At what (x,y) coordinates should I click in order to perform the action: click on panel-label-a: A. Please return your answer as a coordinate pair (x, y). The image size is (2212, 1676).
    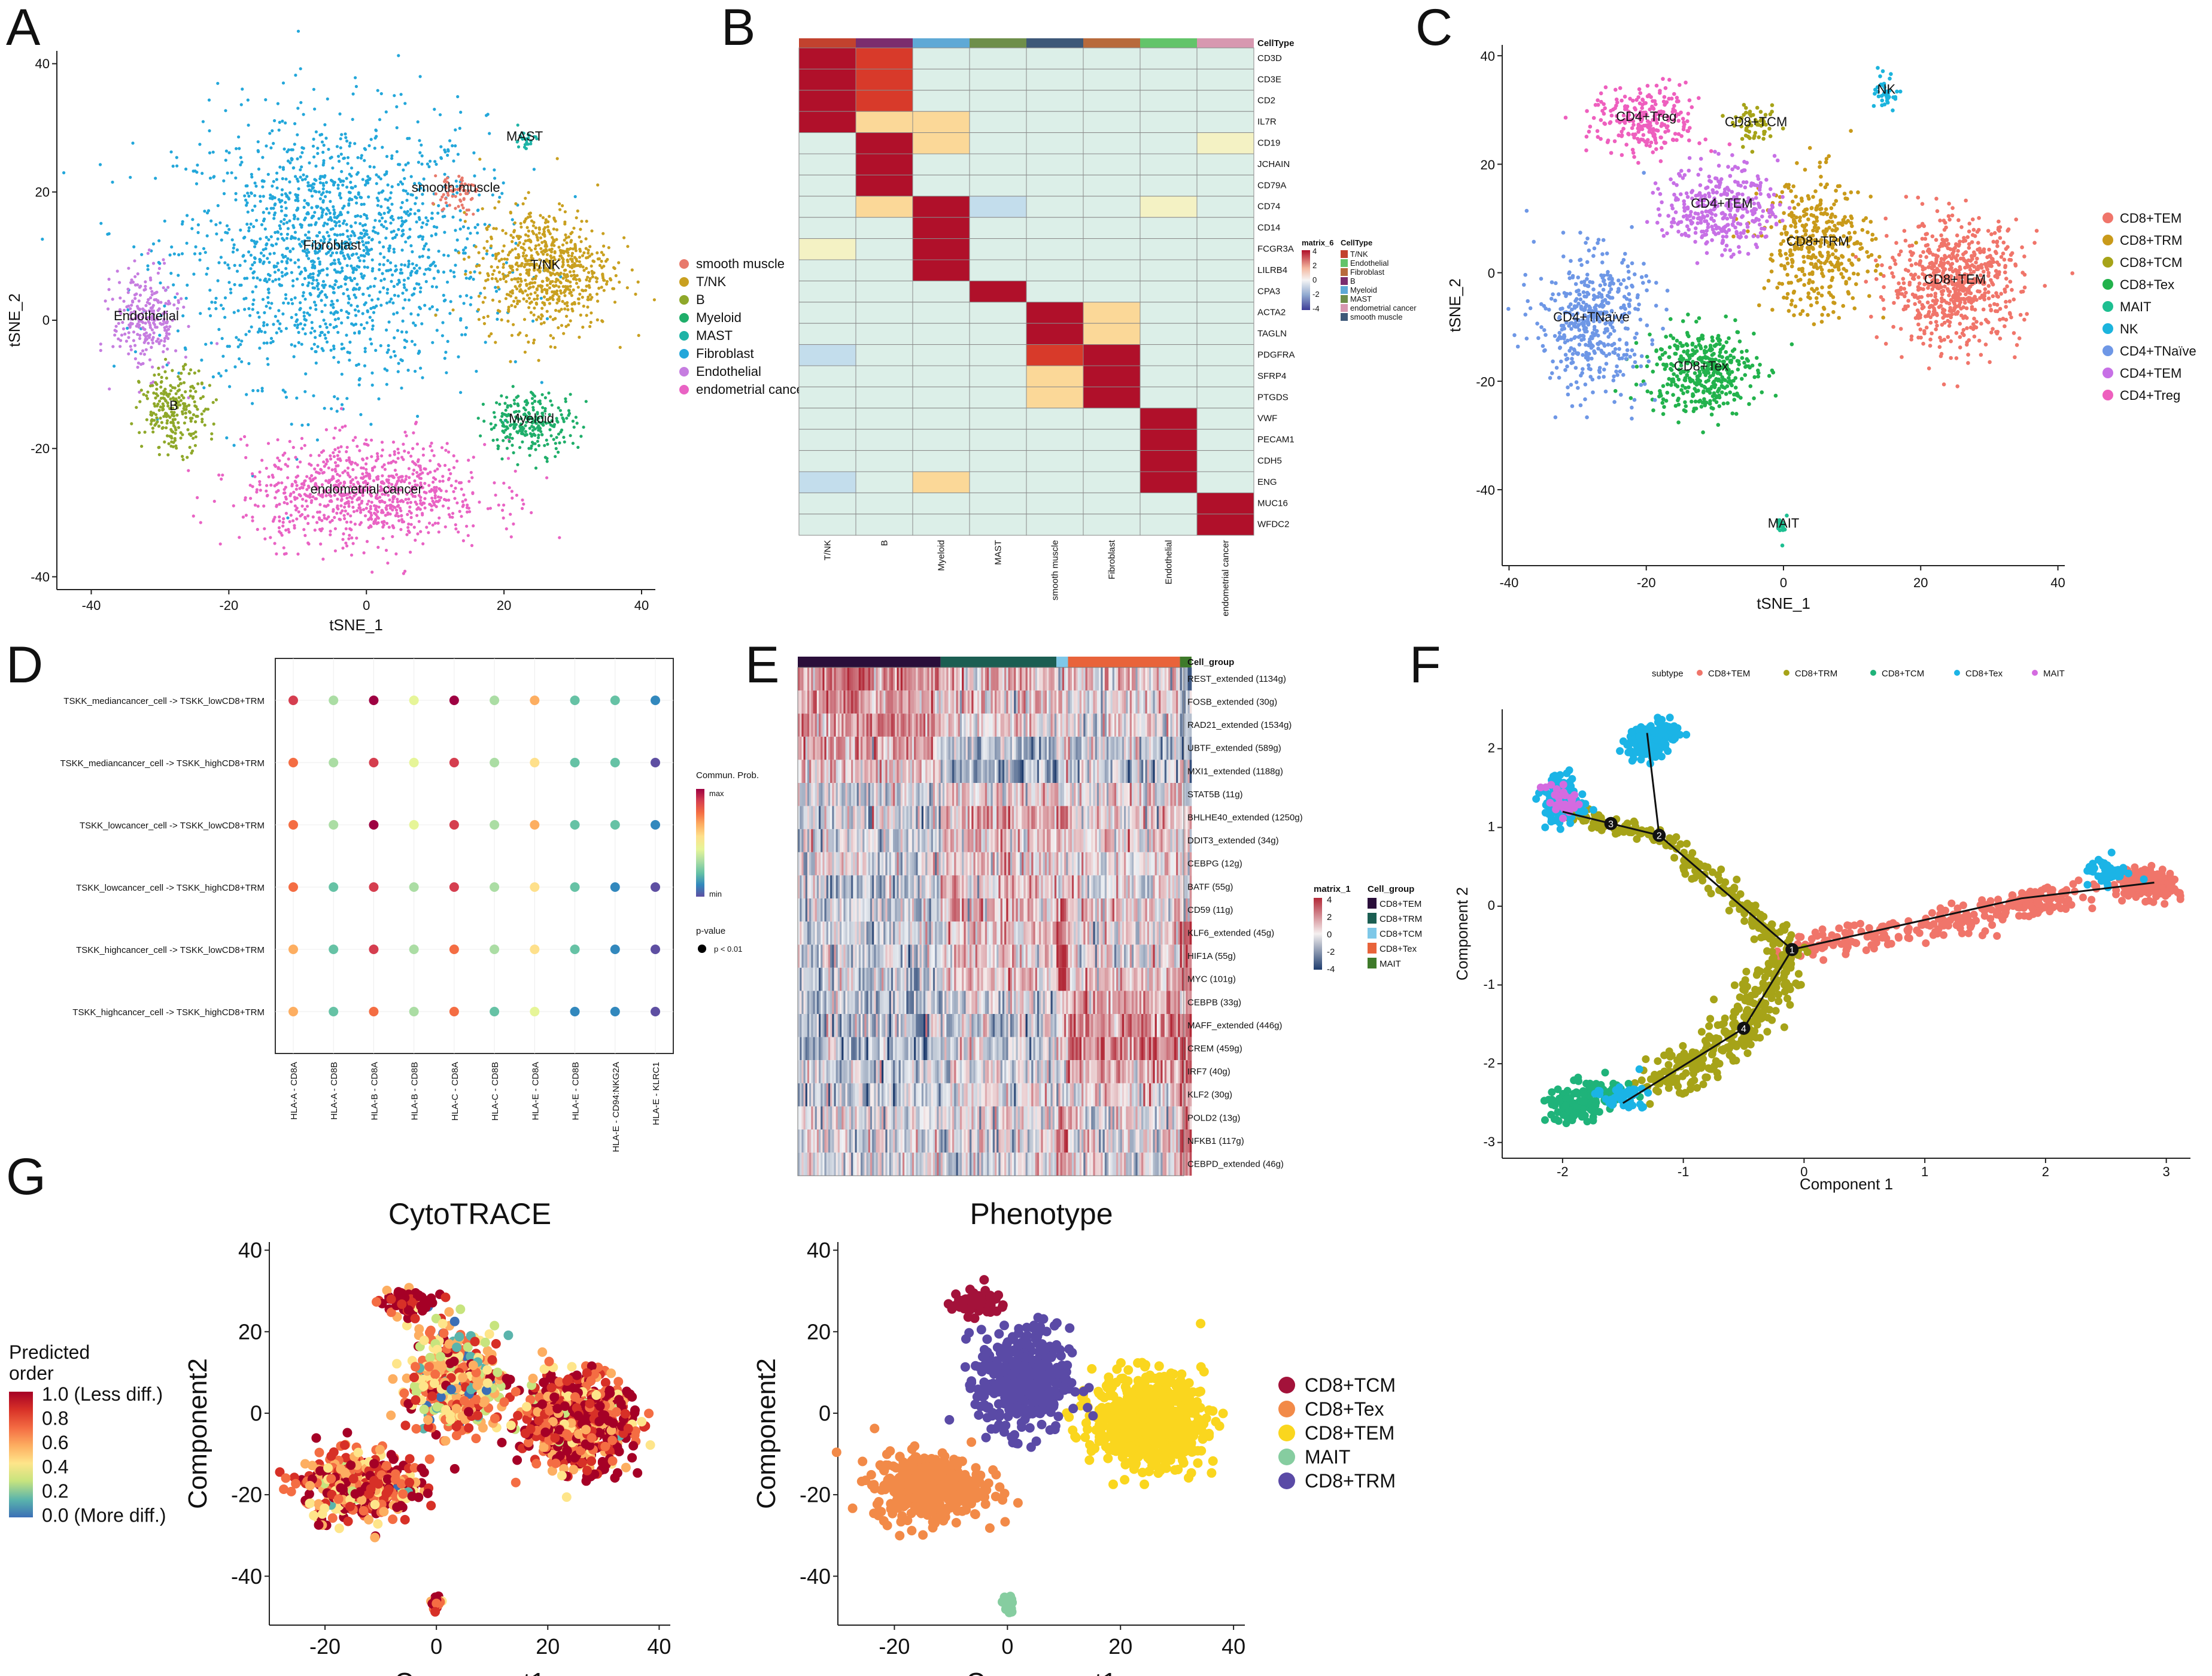
    Looking at the image, I should click on (23, 28).